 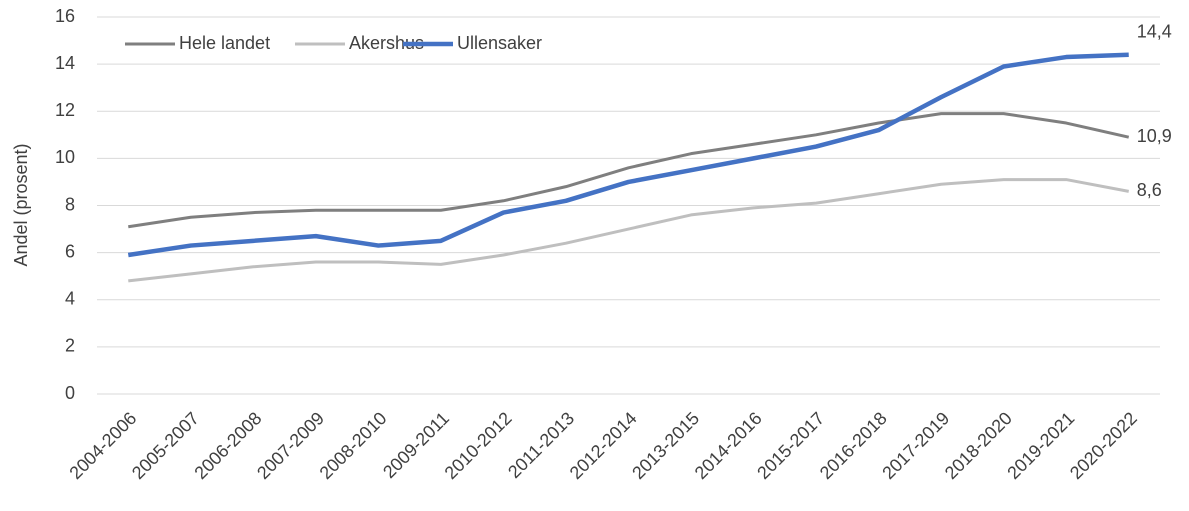 I want to click on y-tick-label: 12, so click(x=65, y=110).